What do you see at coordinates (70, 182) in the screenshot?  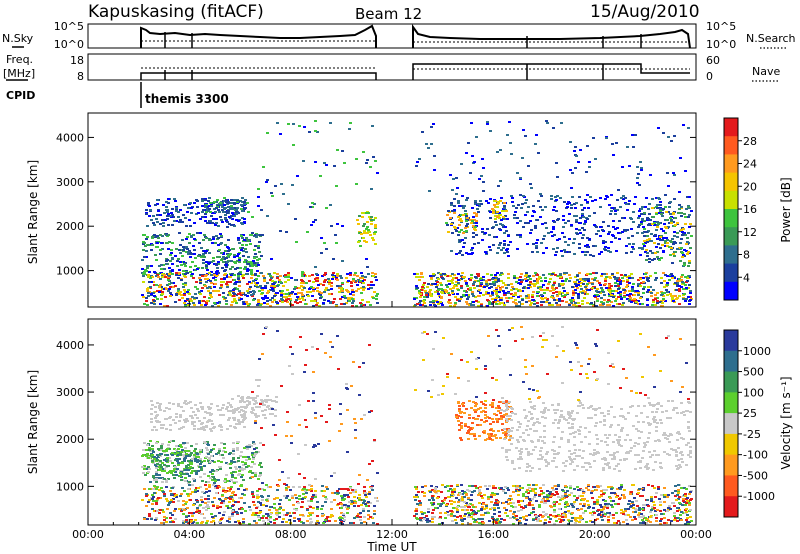 I see `range-tick-label: 3000` at bounding box center [70, 182].